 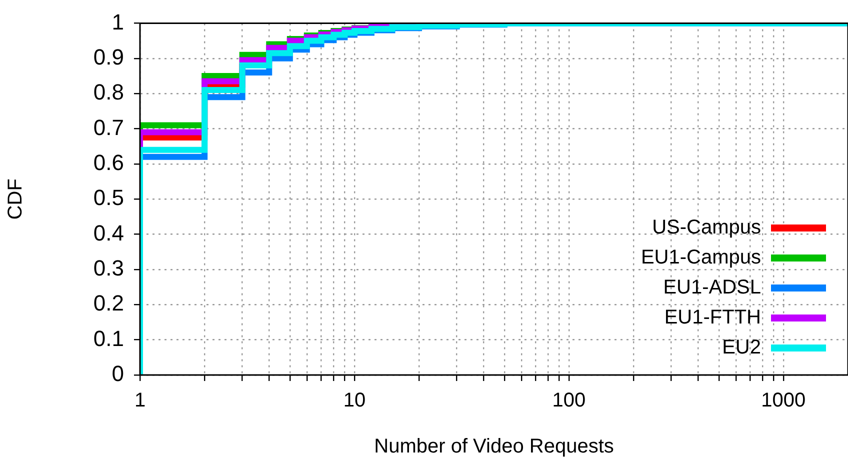 What do you see at coordinates (712, 317) in the screenshot?
I see `legend-label: EU1-FTTH` at bounding box center [712, 317].